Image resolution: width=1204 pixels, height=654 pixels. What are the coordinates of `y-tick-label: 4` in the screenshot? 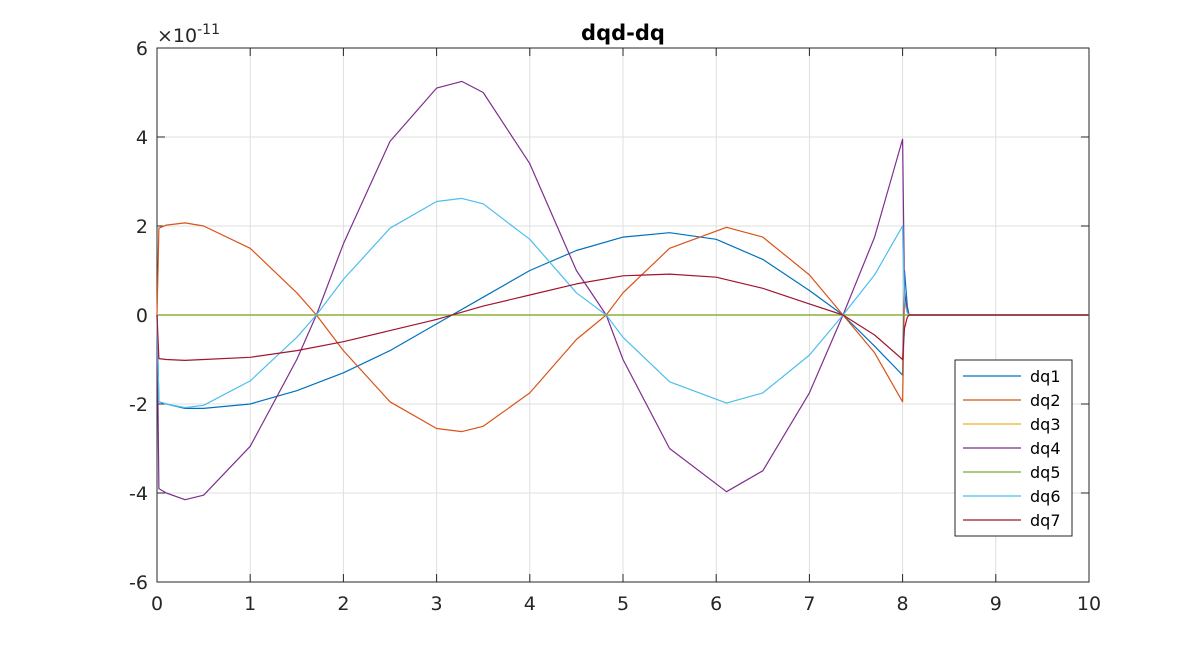 It's located at (142, 138).